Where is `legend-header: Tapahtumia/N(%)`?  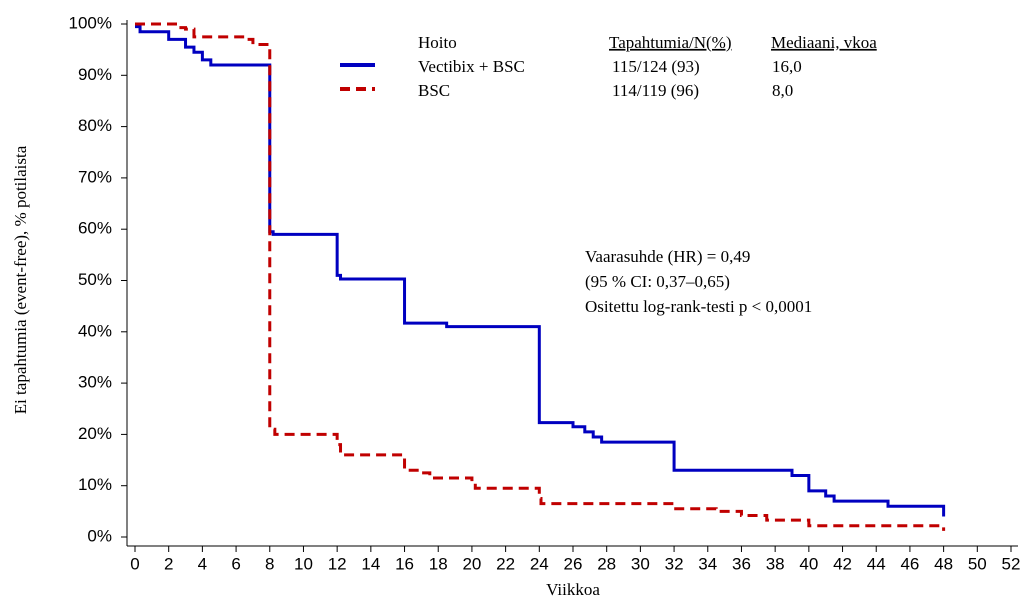 legend-header: Tapahtumia/N(%) is located at coordinates (670, 42).